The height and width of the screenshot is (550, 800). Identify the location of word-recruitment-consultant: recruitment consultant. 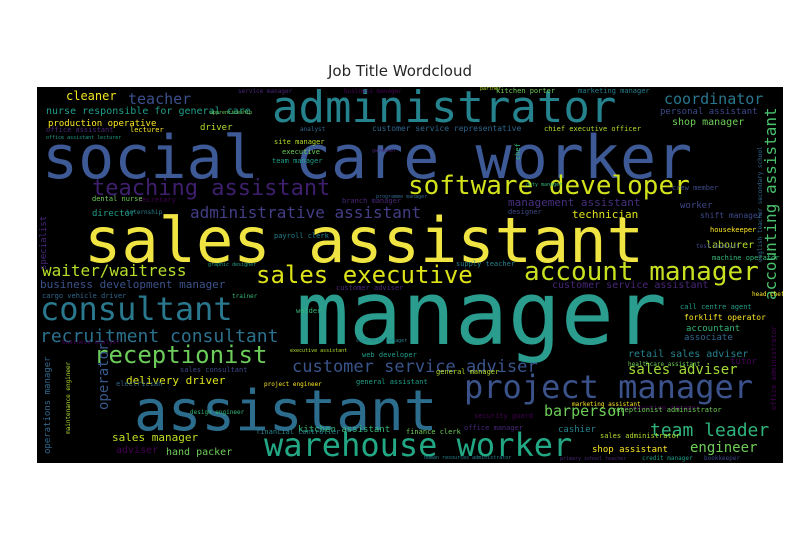
(159, 336).